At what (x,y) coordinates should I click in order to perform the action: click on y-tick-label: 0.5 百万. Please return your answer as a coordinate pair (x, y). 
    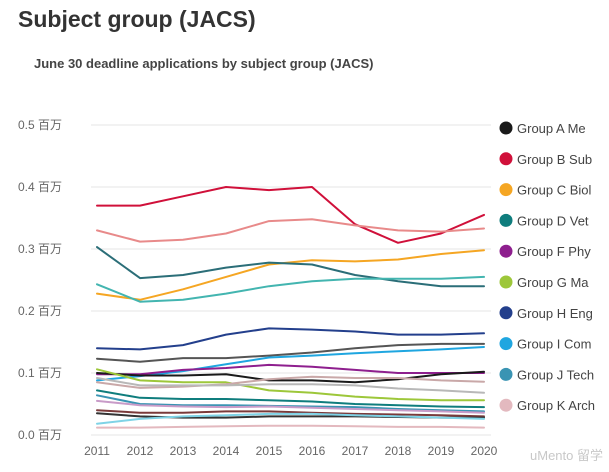
    Looking at the image, I should click on (40, 125).